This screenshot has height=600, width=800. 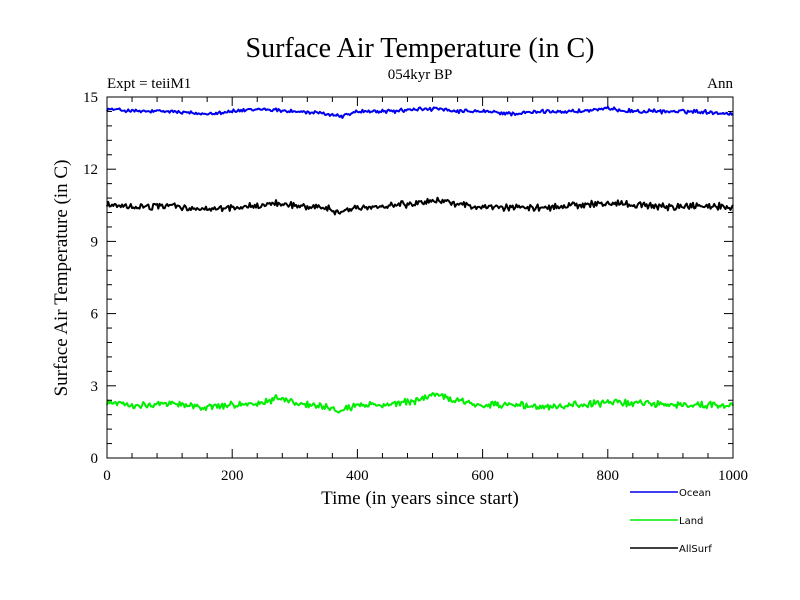 What do you see at coordinates (149, 84) in the screenshot?
I see `experiment-label: Expt = teiiM1` at bounding box center [149, 84].